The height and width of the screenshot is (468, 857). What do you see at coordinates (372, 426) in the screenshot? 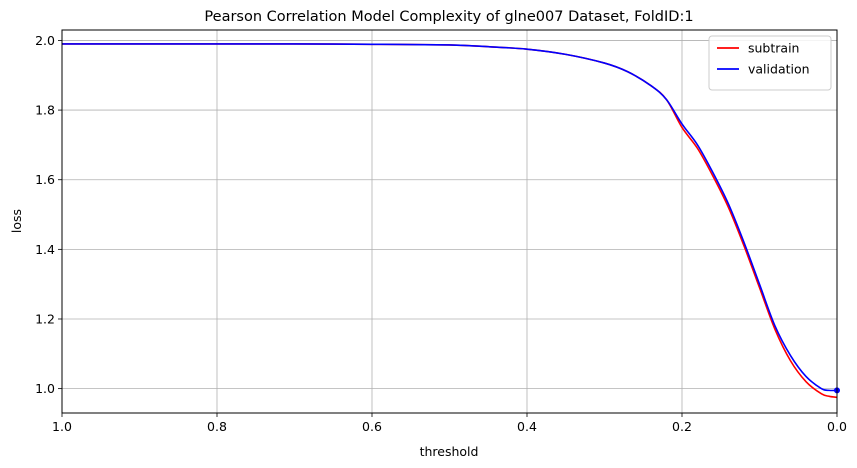
I see `x-tick-label: 0.6` at bounding box center [372, 426].